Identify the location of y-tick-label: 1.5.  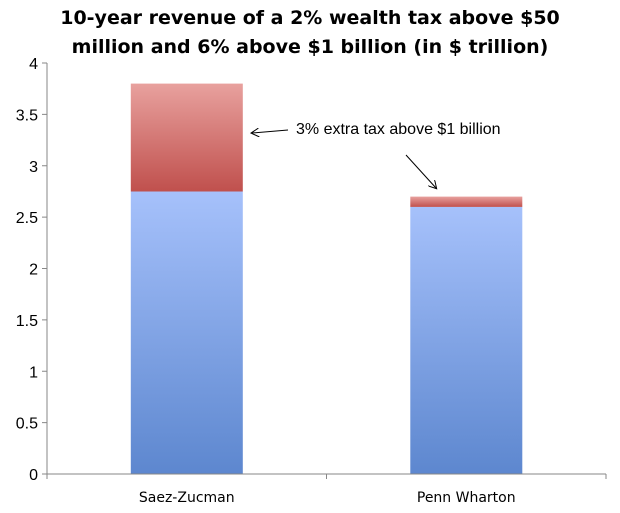
(27, 321).